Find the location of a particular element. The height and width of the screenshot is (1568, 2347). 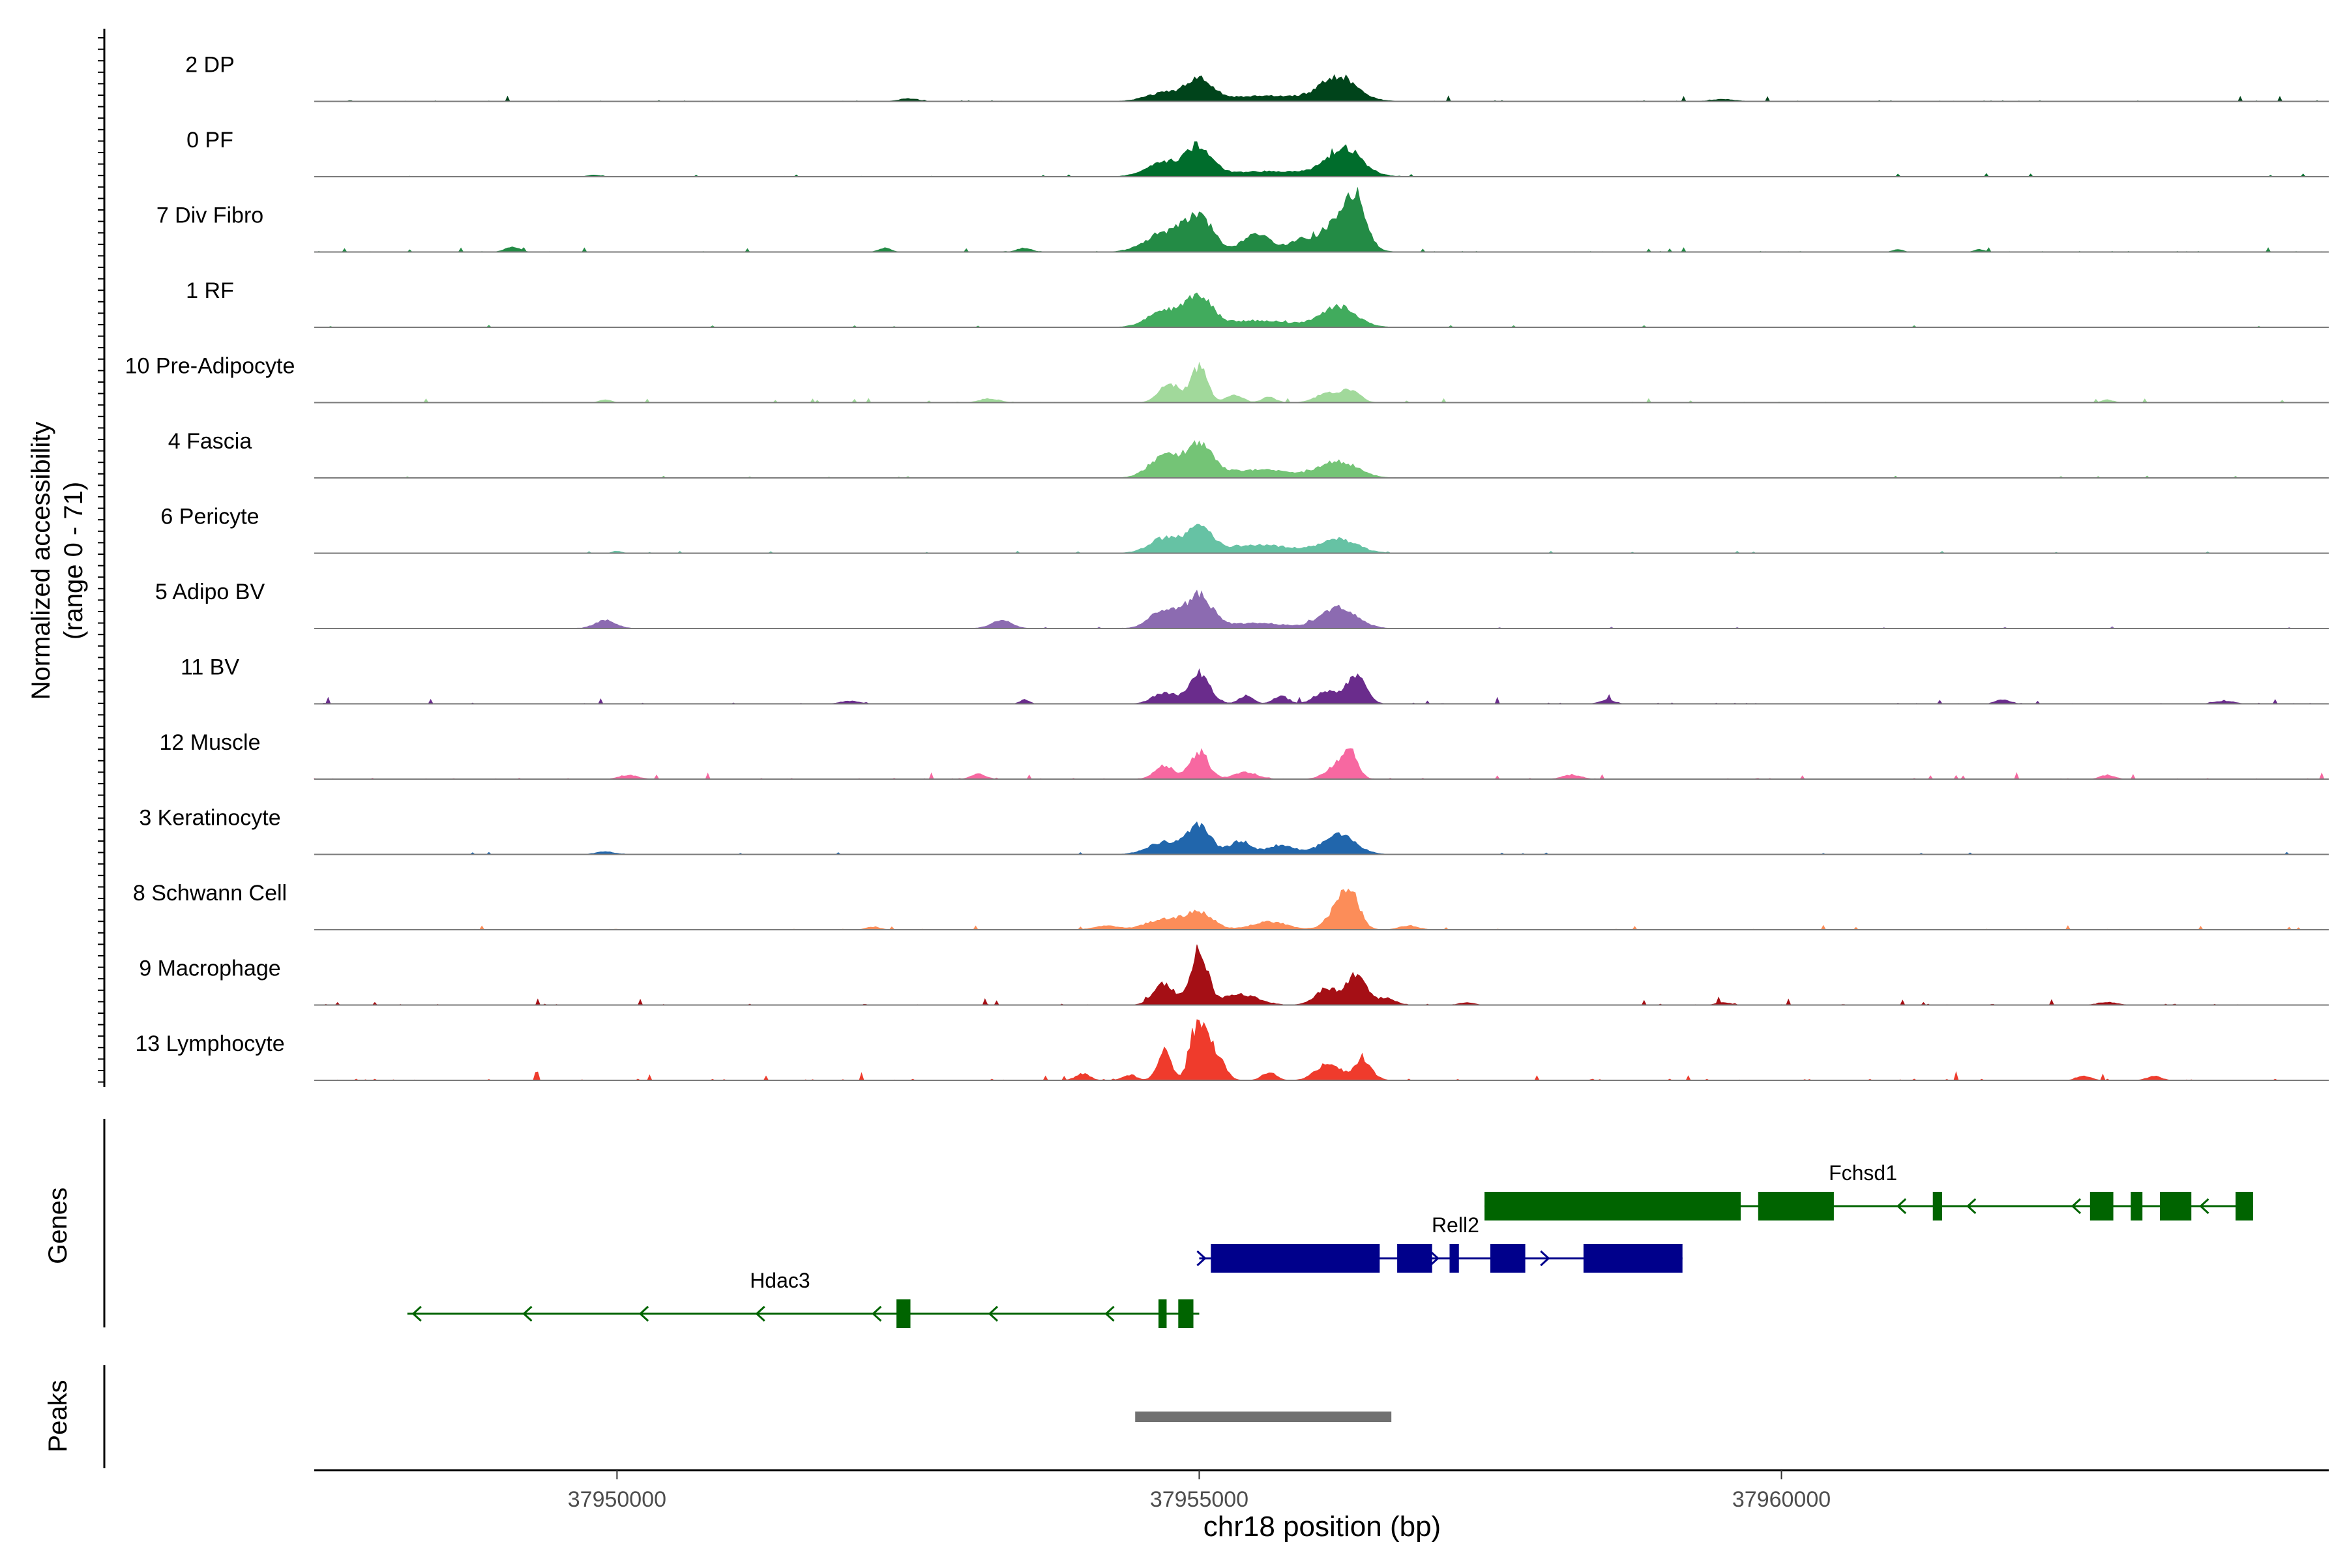

track-9: 11 BV is located at coordinates (1255, 680).